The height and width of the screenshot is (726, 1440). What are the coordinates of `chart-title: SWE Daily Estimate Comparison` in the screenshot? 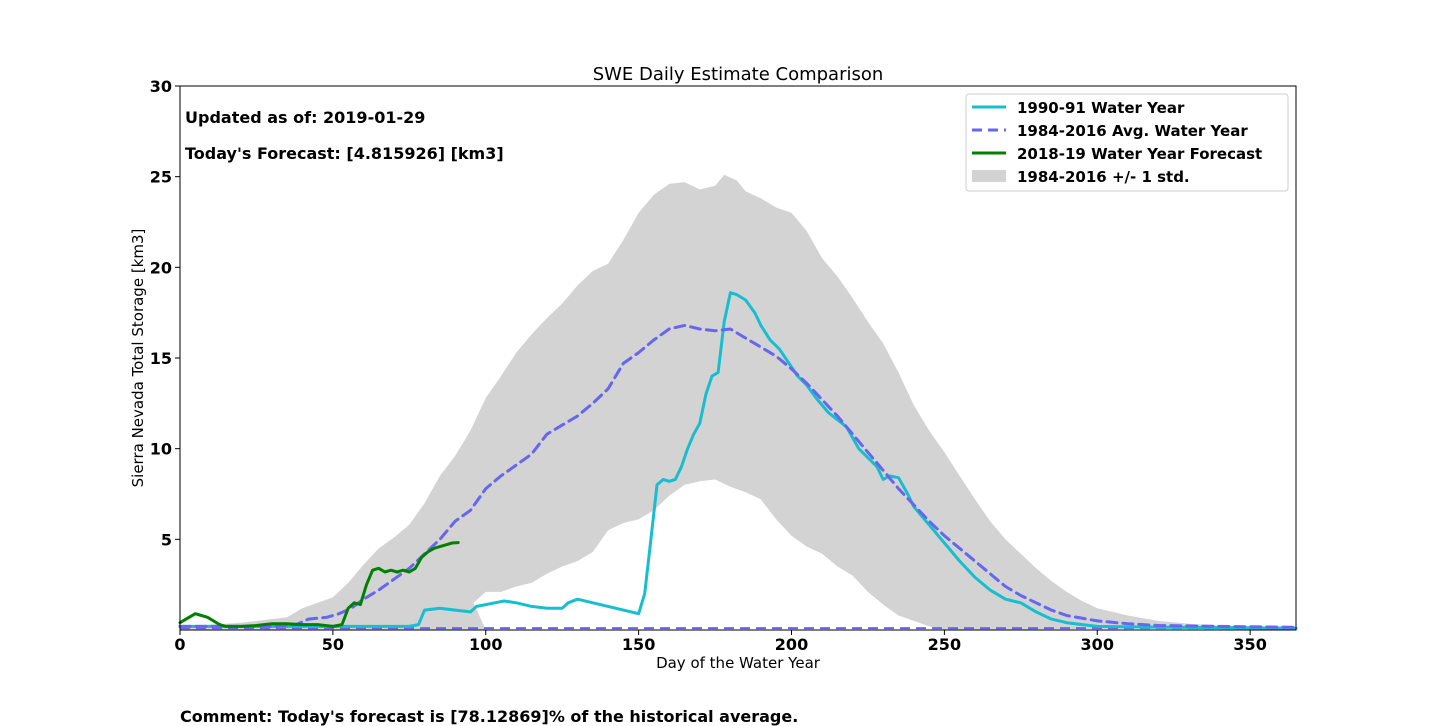 It's located at (738, 74).